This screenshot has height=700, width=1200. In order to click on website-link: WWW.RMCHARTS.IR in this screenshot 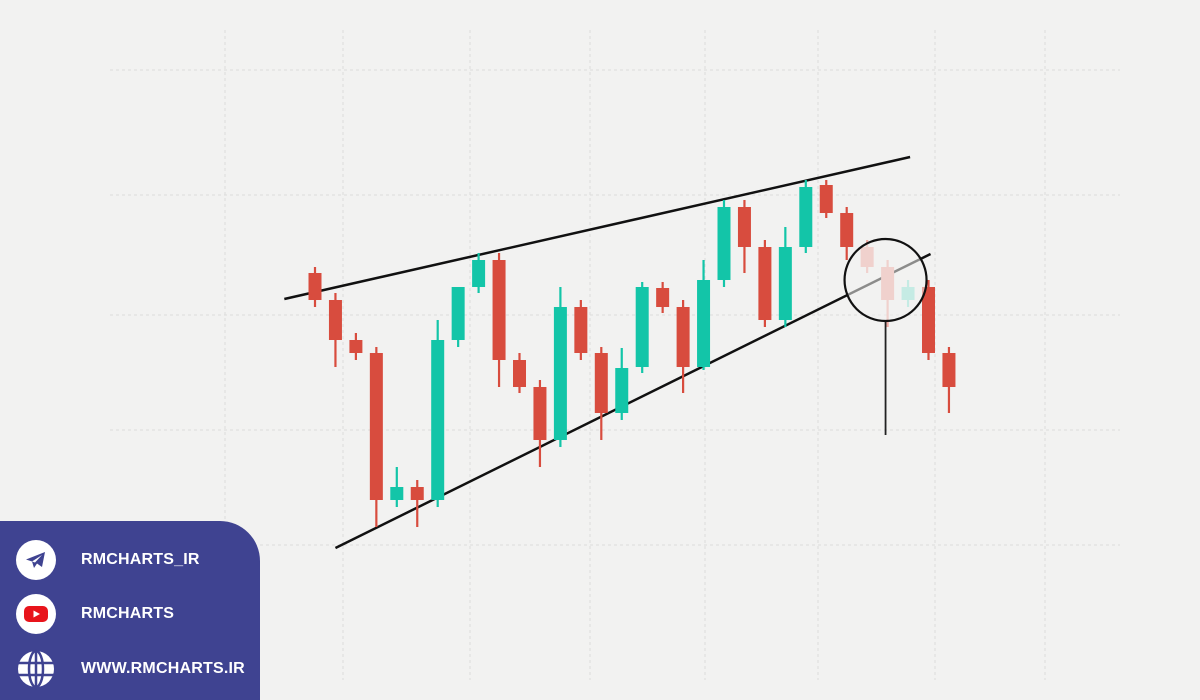, I will do `click(130, 669)`.